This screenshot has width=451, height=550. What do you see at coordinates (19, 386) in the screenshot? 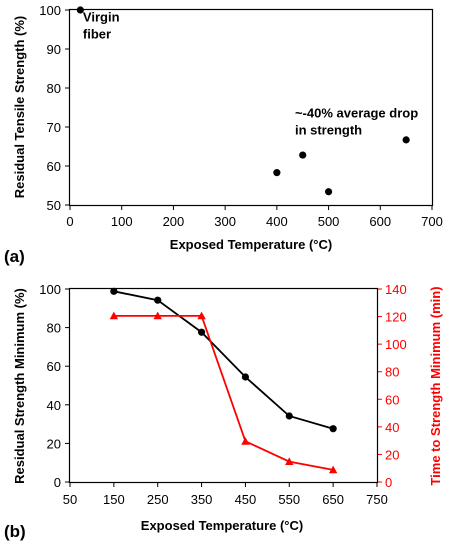
I see `y-axis-title-b: Residual Strength Minimum (%)` at bounding box center [19, 386].